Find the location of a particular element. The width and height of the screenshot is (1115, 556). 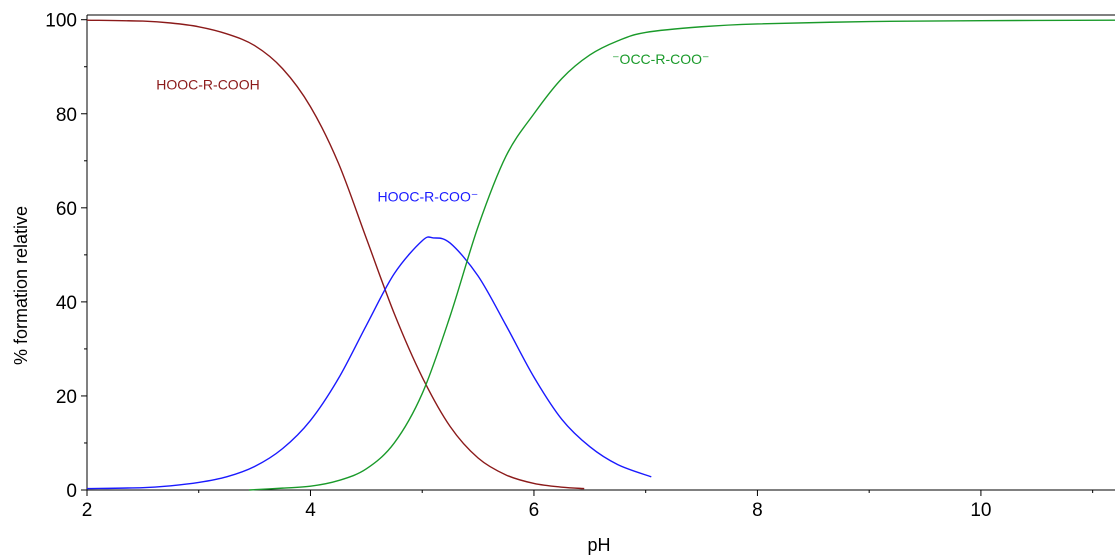

series-annotation: HOOC-R-COO⁻ is located at coordinates (428, 197).